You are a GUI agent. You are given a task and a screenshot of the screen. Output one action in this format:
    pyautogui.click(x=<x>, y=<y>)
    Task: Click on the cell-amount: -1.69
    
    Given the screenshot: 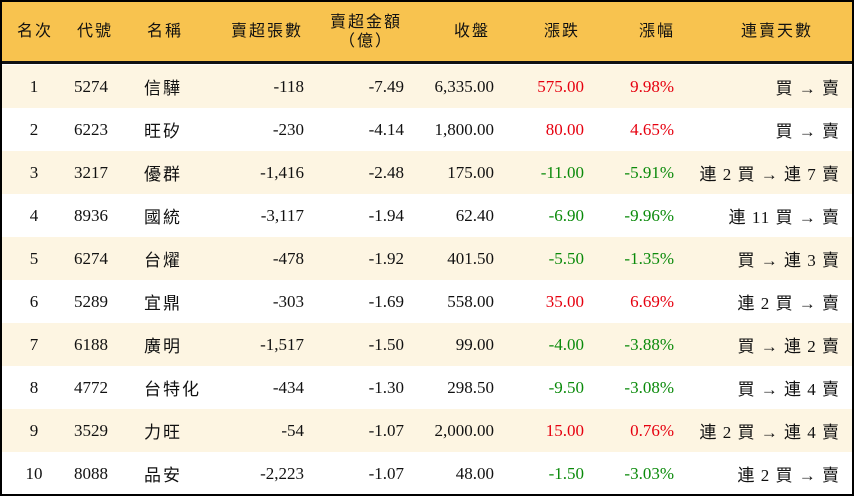 What is the action you would take?
    pyautogui.click(x=386, y=301)
    